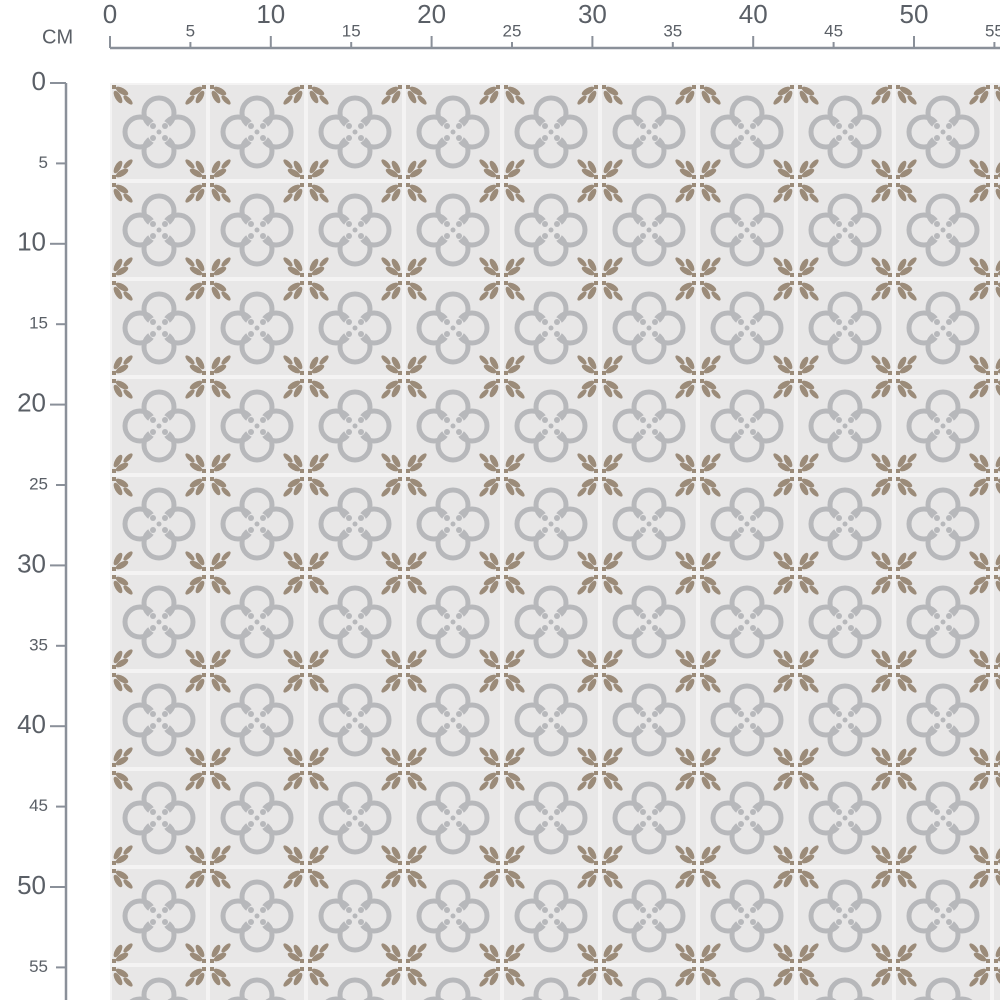 Image resolution: width=1000 pixels, height=1000 pixels. I want to click on y-tick-label: 10, so click(31, 242).